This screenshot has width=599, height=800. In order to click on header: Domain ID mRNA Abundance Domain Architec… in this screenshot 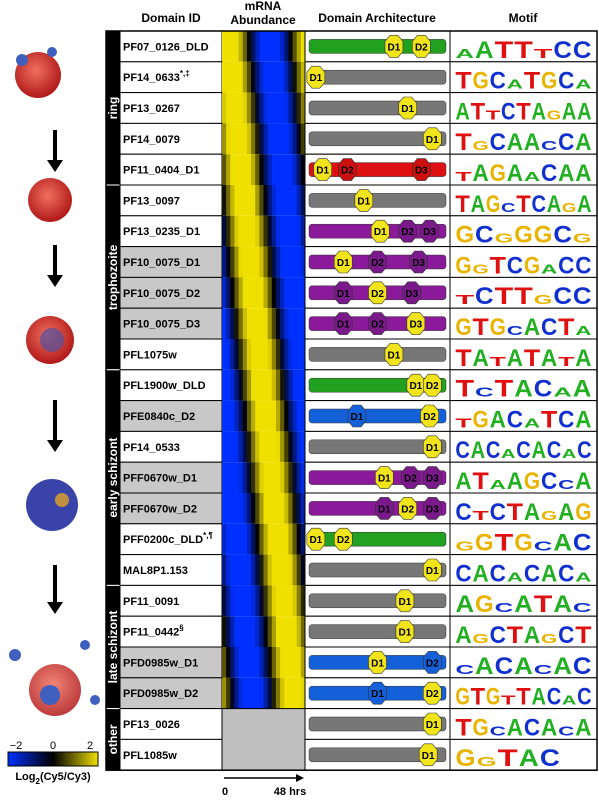, I will do `click(339, 13)`.